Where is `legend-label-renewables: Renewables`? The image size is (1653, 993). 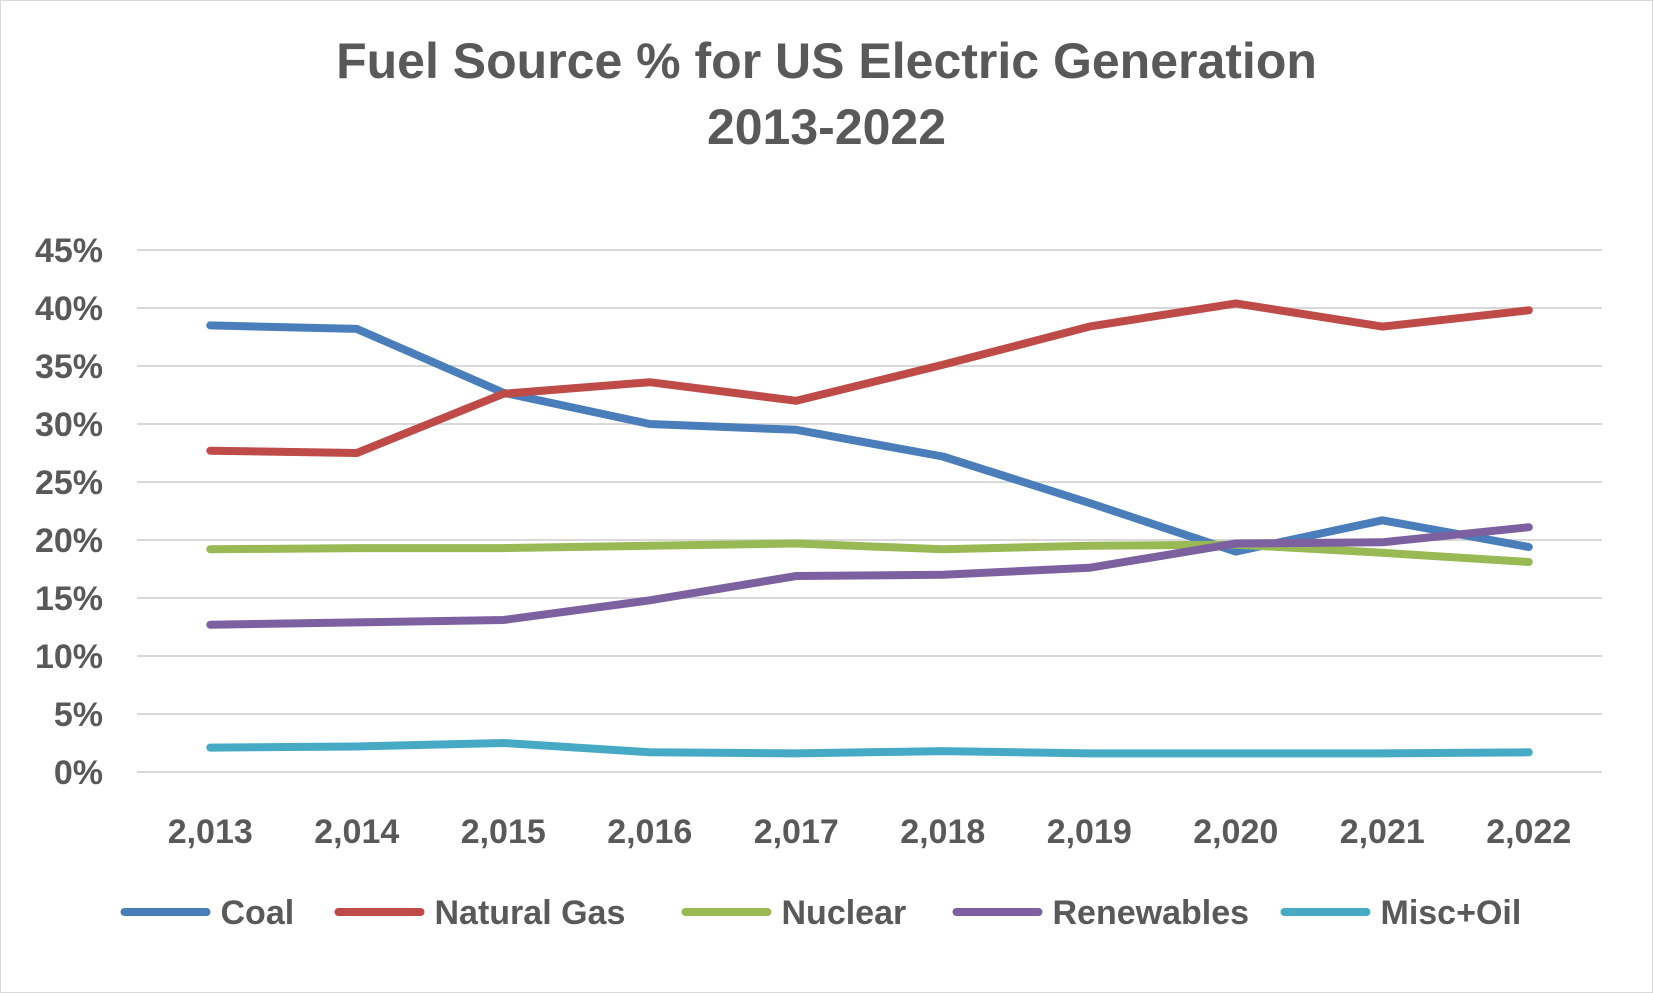
legend-label-renewables: Renewables is located at coordinates (1151, 913).